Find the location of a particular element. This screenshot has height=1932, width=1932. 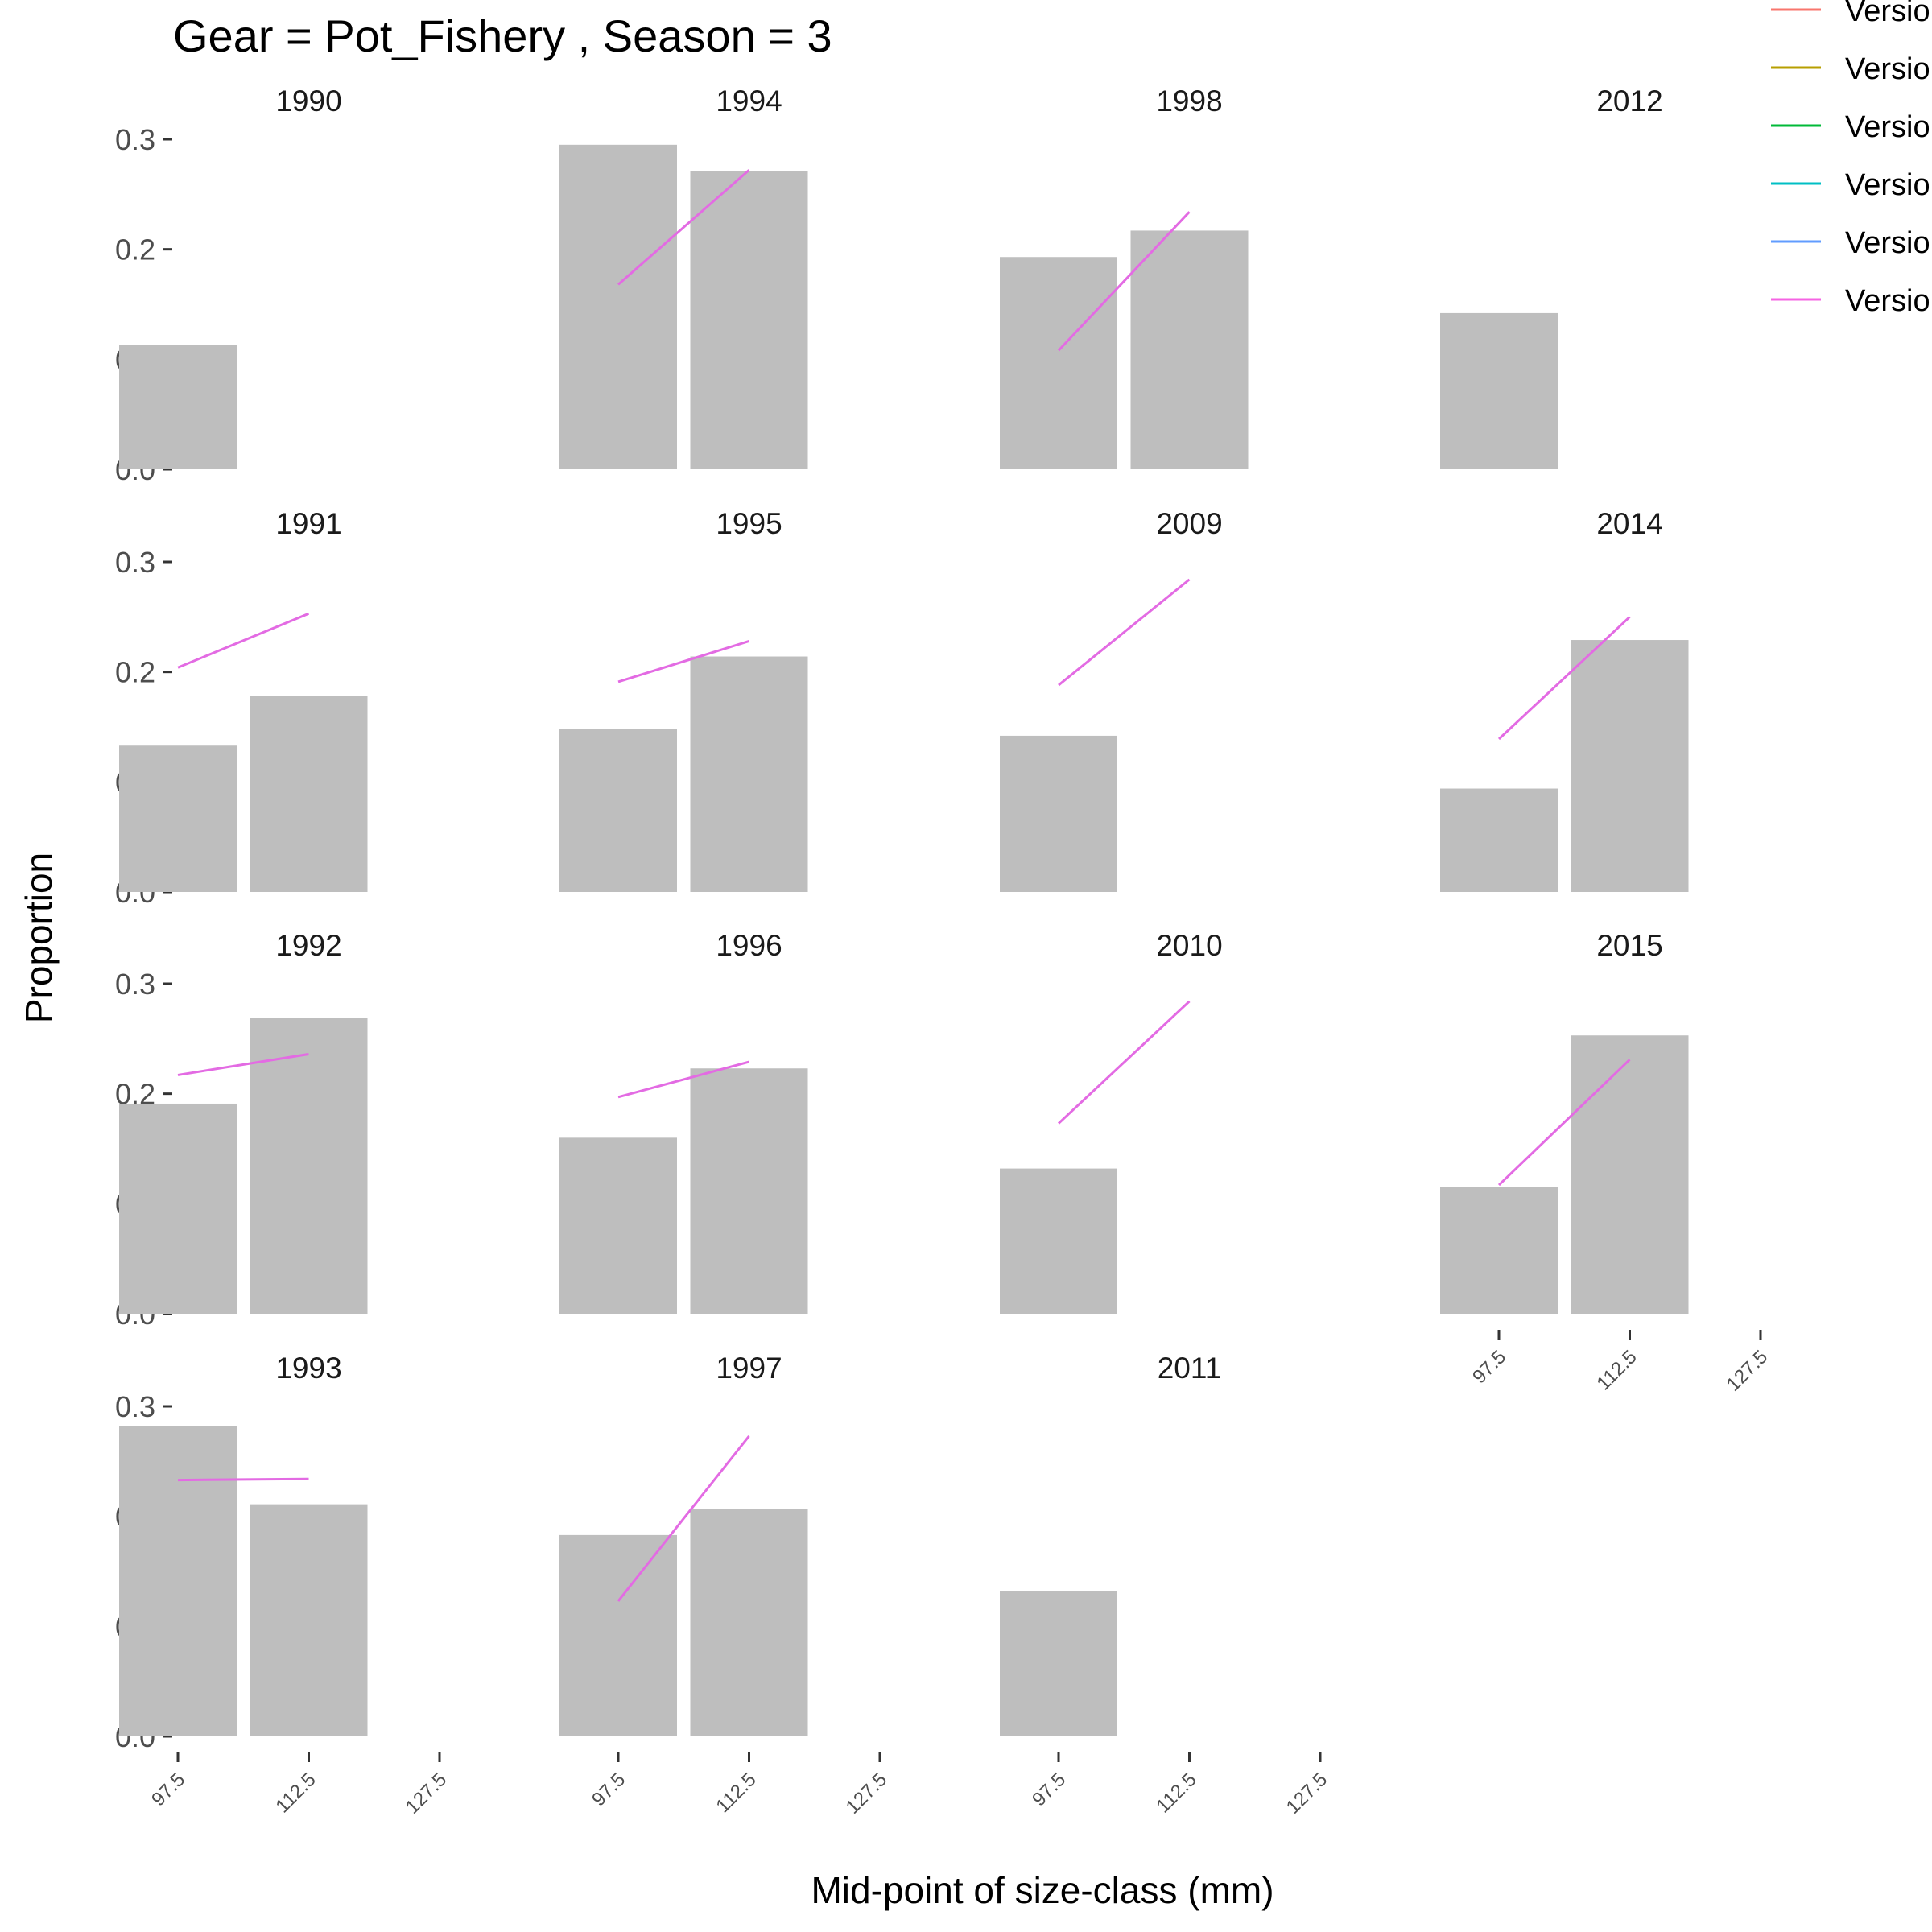

facet-strip-label: 1992 is located at coordinates (308, 945).